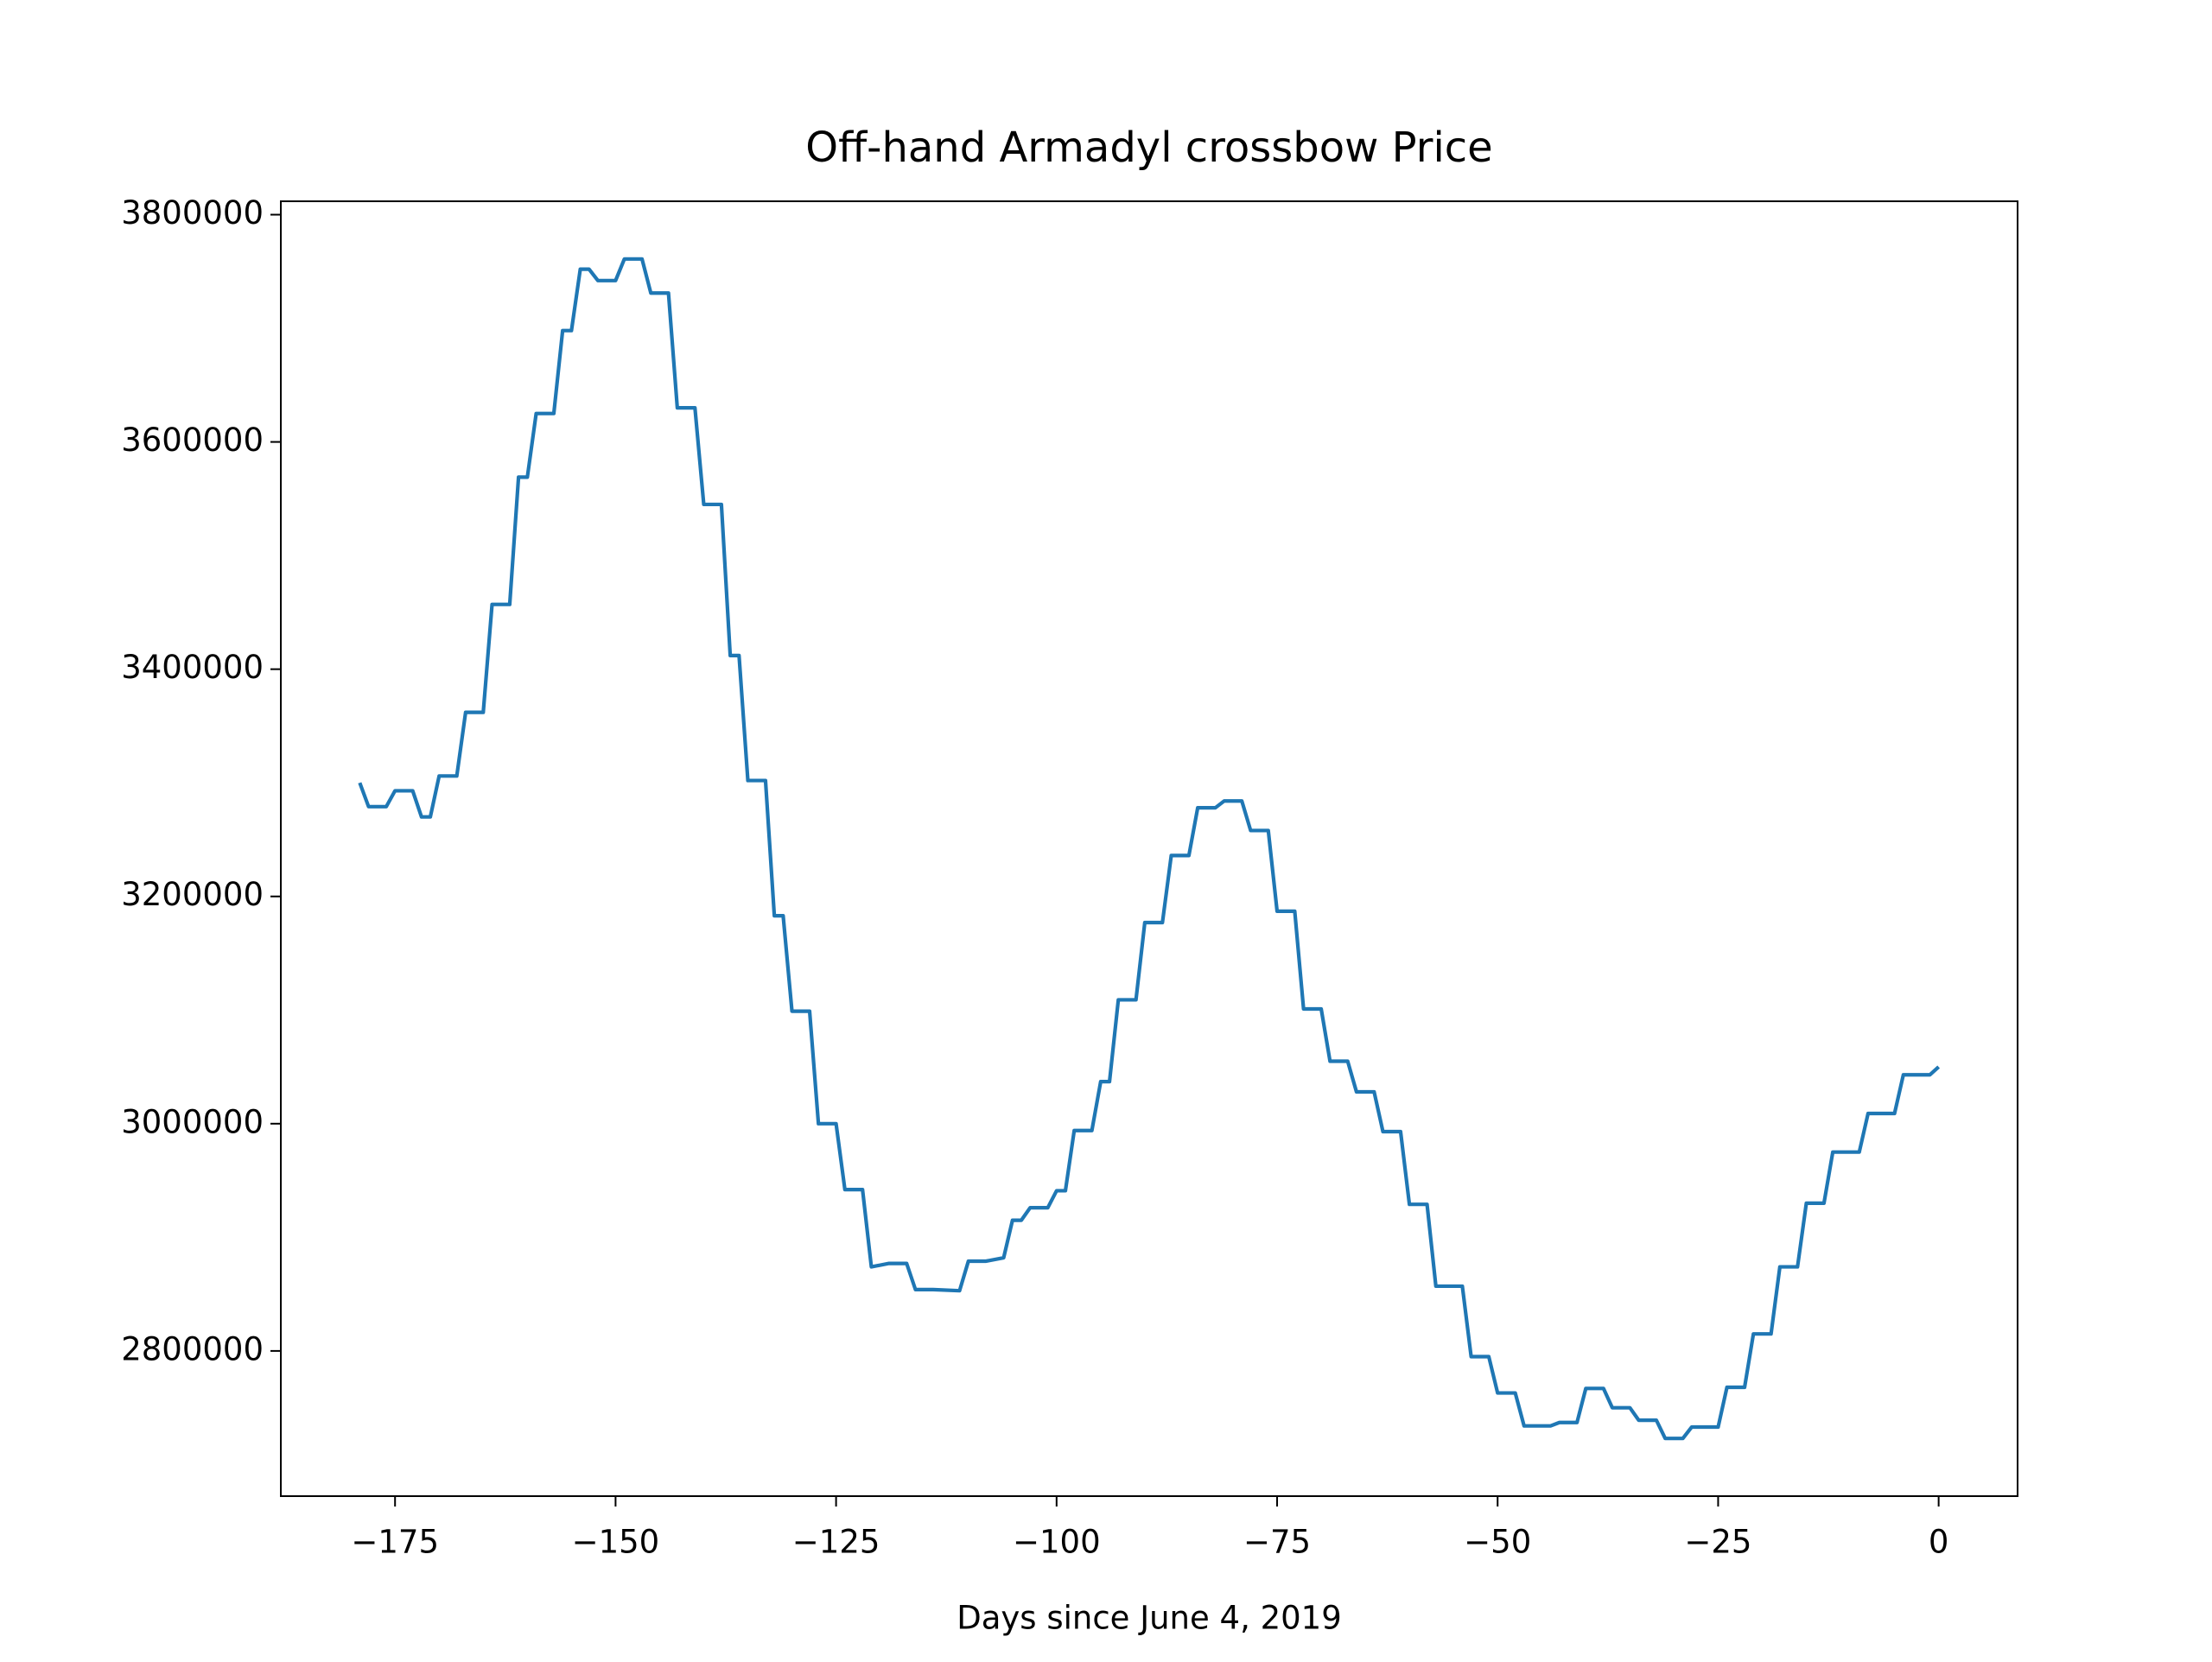 The height and width of the screenshot is (1662, 2212). What do you see at coordinates (395, 1542) in the screenshot?
I see `x-tick-label: −175` at bounding box center [395, 1542].